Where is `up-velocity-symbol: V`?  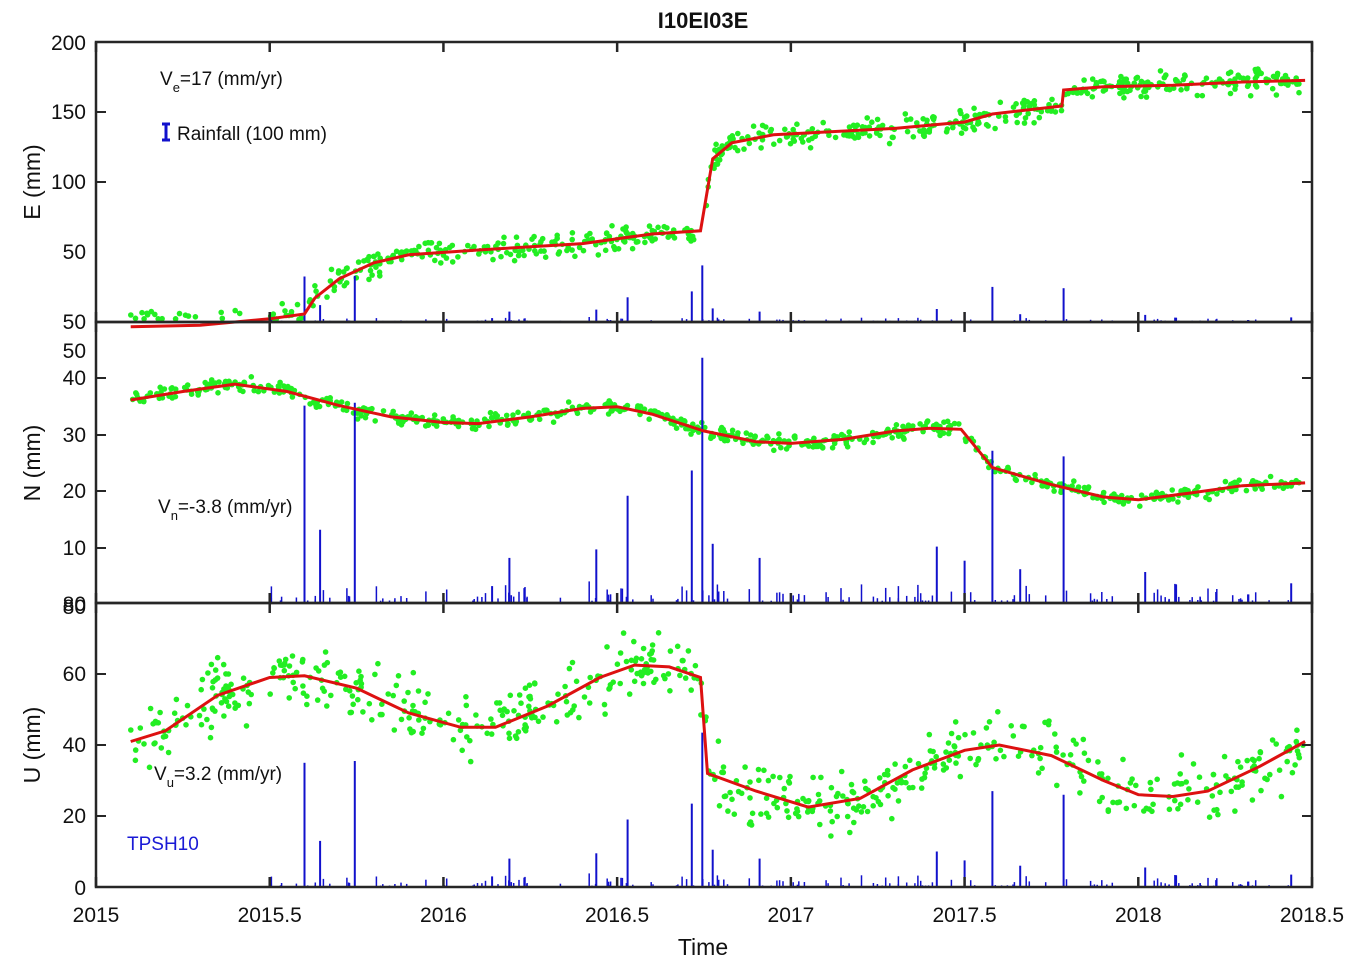
up-velocity-symbol: V is located at coordinates (160, 774).